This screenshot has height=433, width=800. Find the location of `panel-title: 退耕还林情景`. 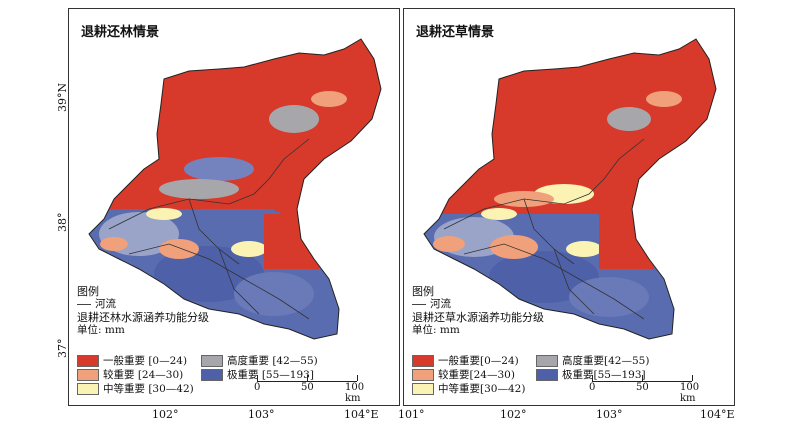

panel-title: 退耕还林情景 is located at coordinates (120, 32).